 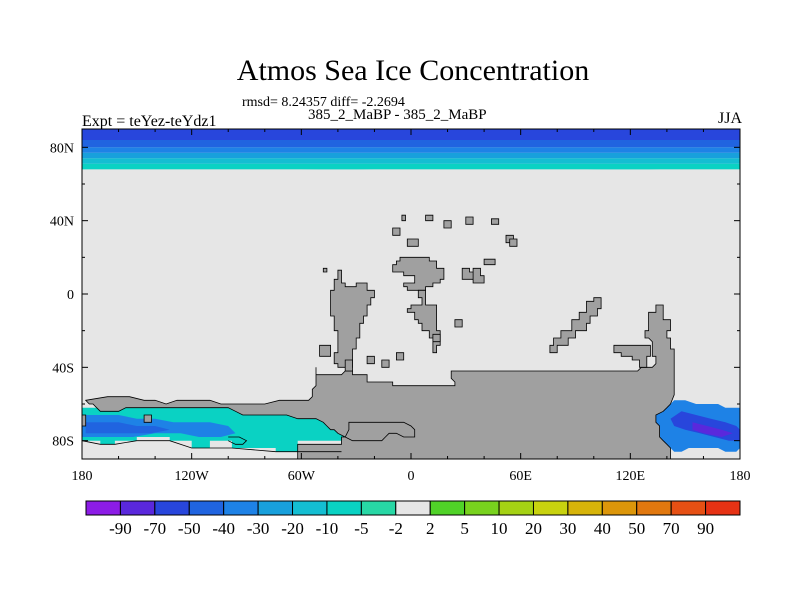 What do you see at coordinates (147, 418) in the screenshot?
I see `land-small-land` at bounding box center [147, 418].